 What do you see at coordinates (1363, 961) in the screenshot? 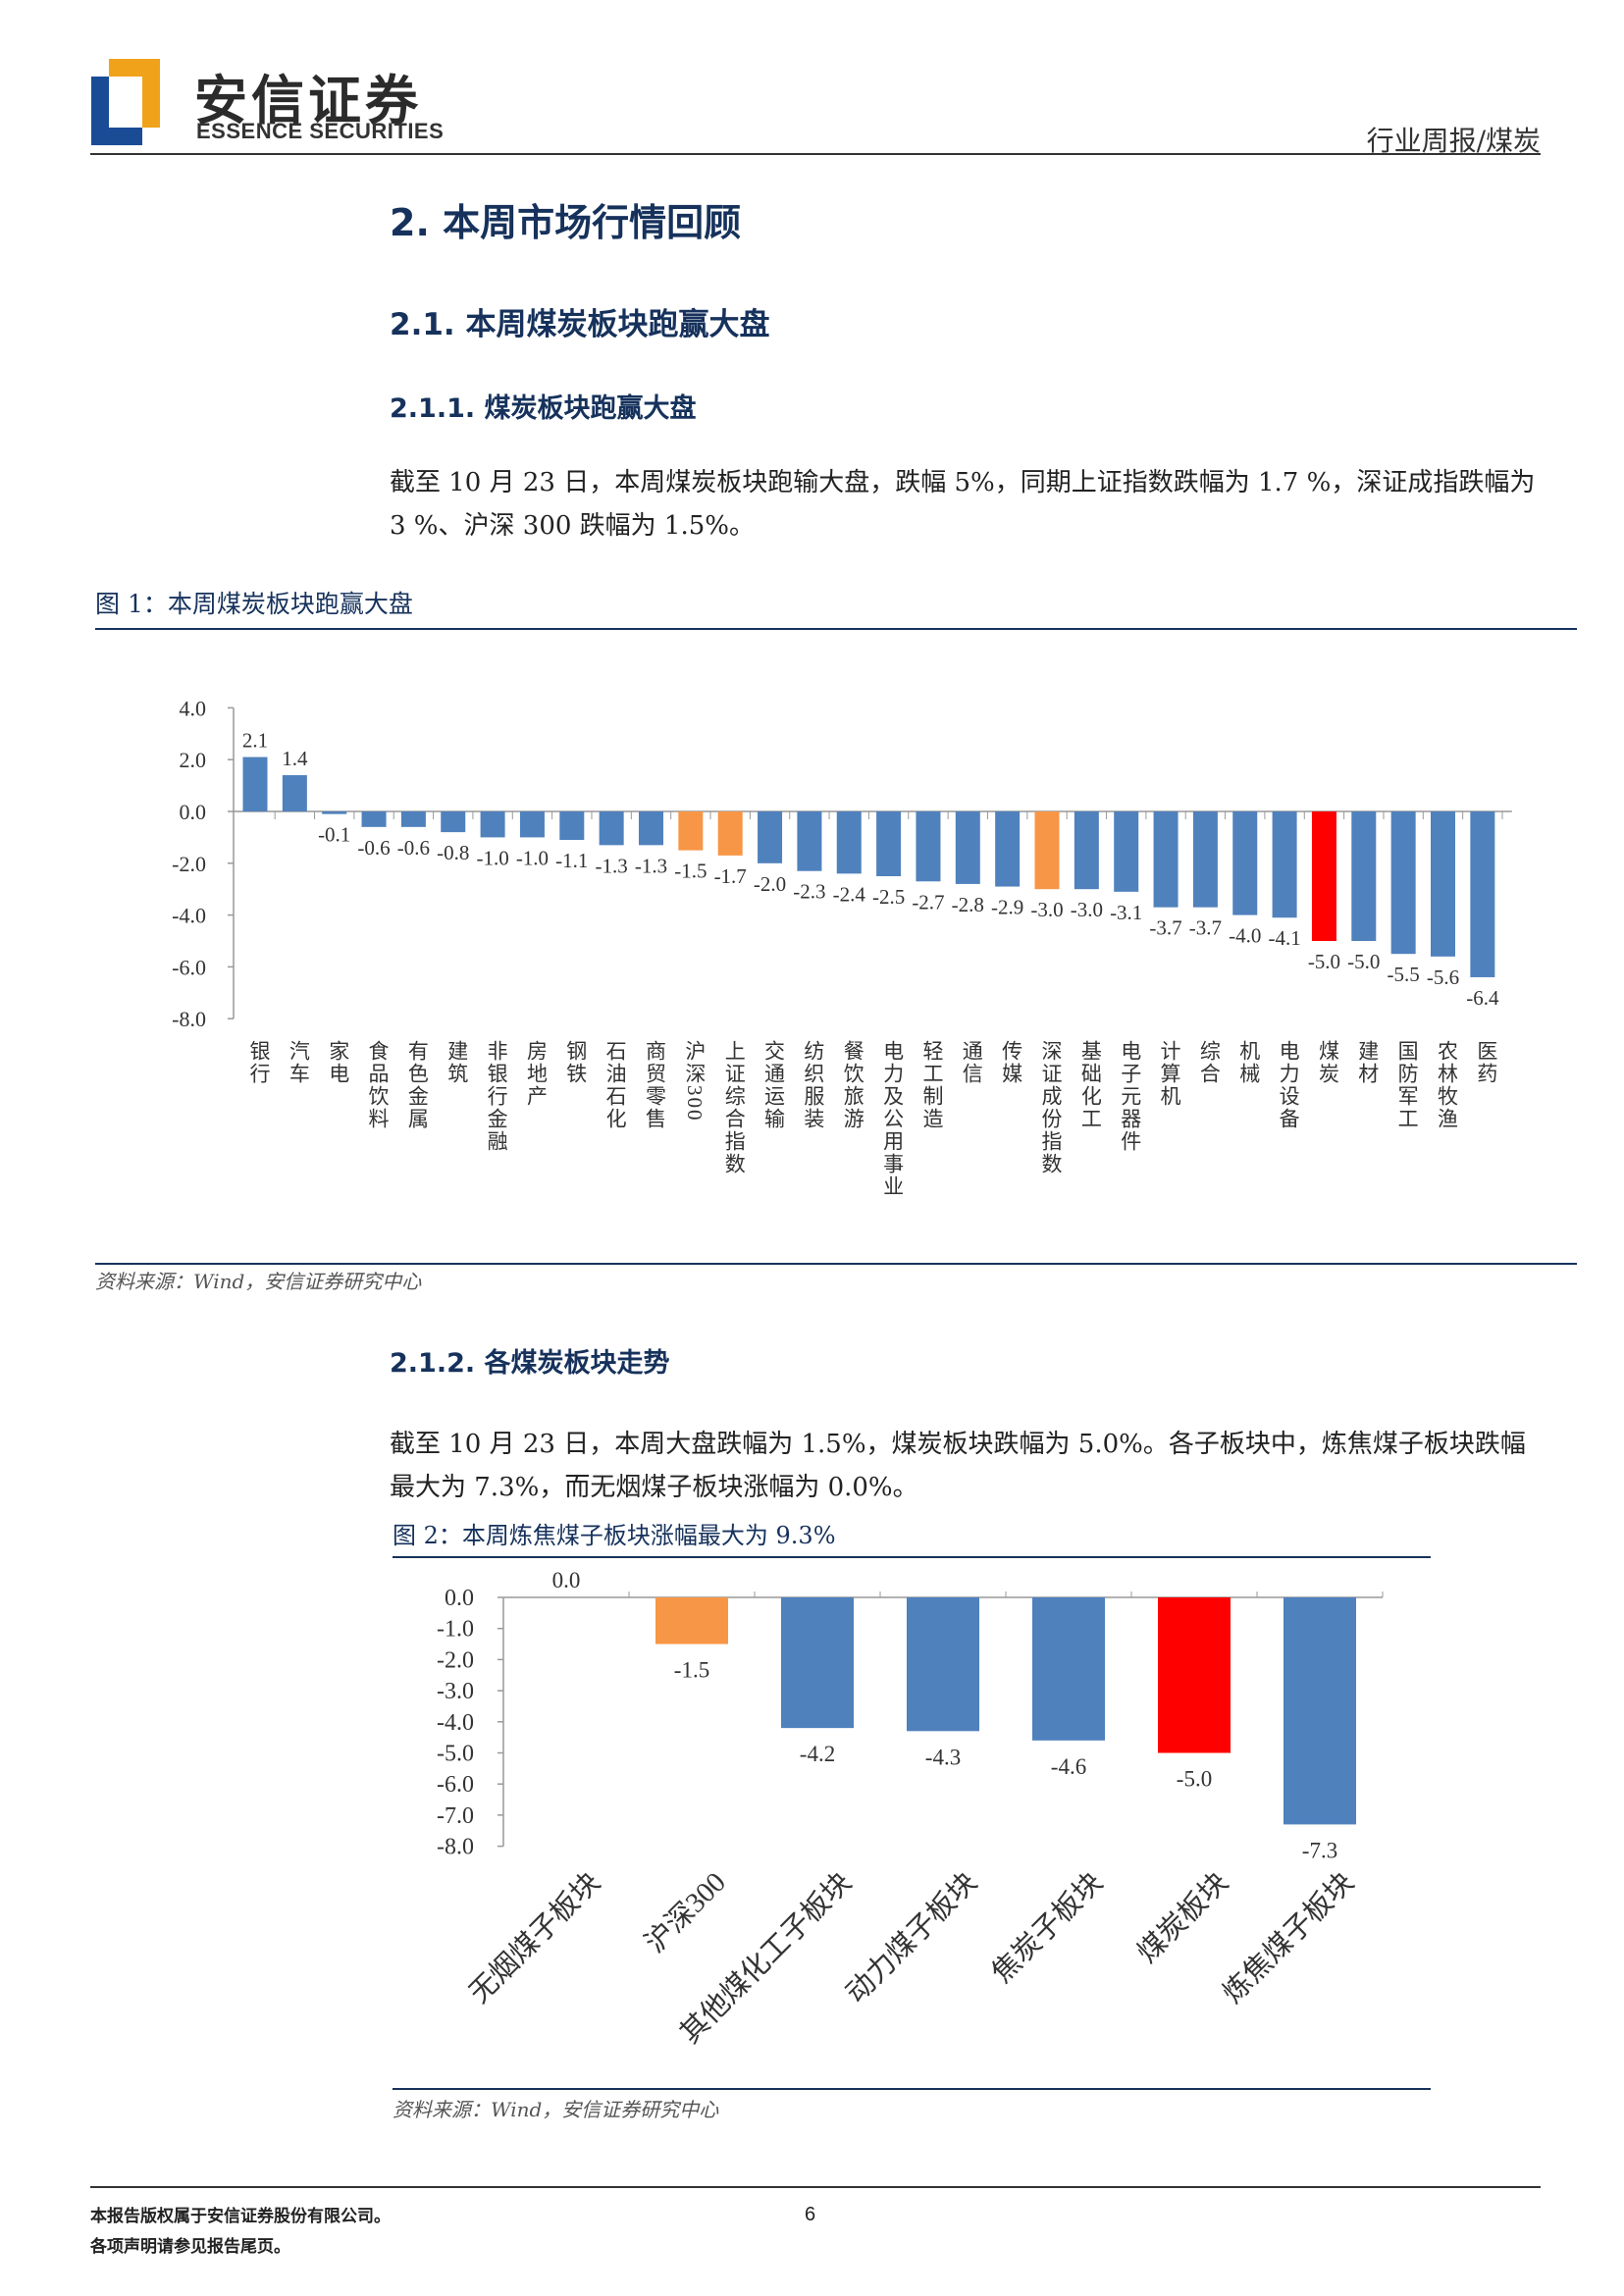
I see `chart1-value-label: -5.0` at bounding box center [1363, 961].